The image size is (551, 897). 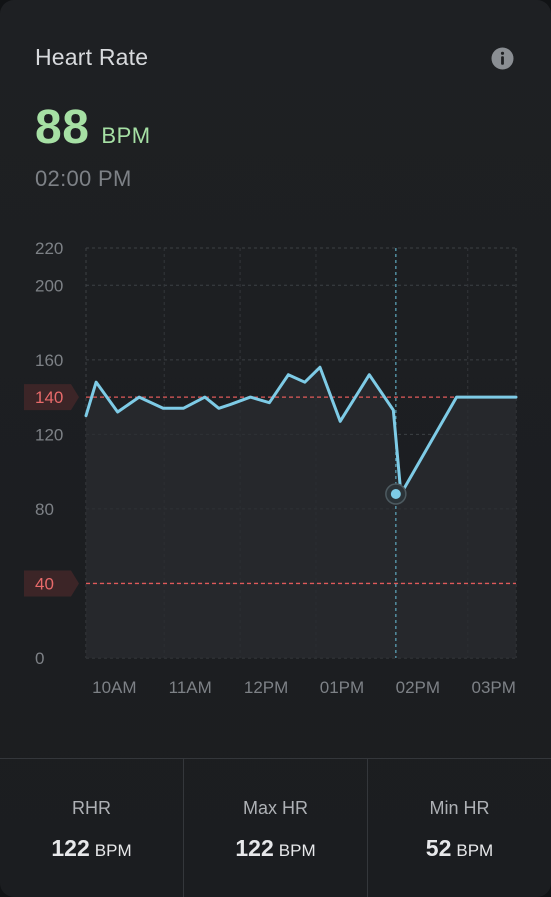 I want to click on y-tick-label: 160, so click(x=49, y=360).